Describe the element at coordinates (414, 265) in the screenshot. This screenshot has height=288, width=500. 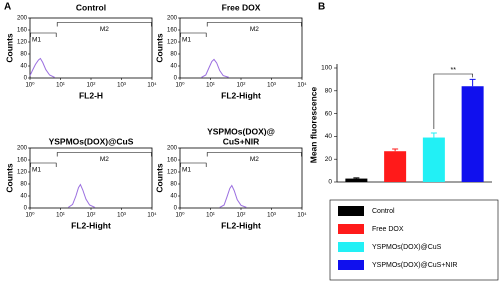
I see `legend-label: YSPMOs(DOX)@CuS+NIR` at that location.